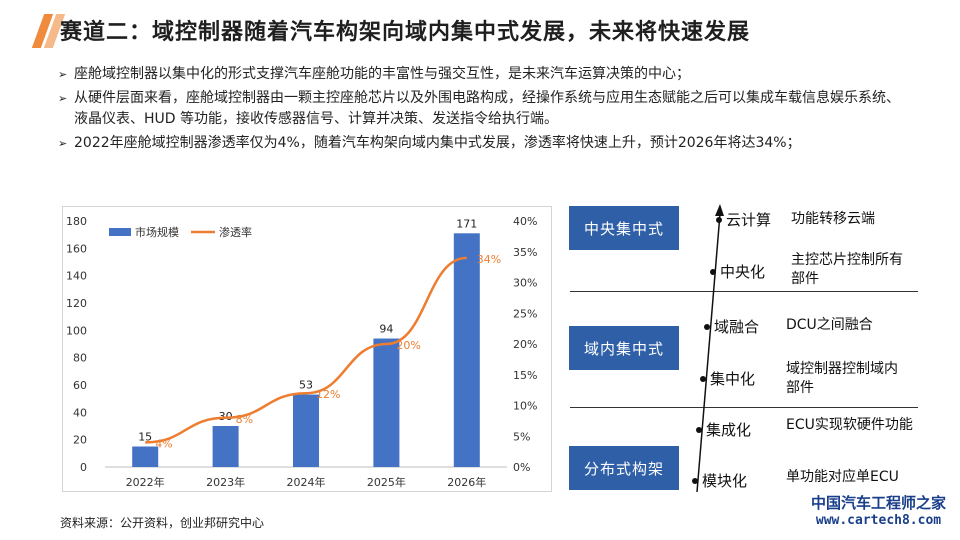  Describe the element at coordinates (76, 303) in the screenshot. I see `y-left-tick-label: 120` at that location.